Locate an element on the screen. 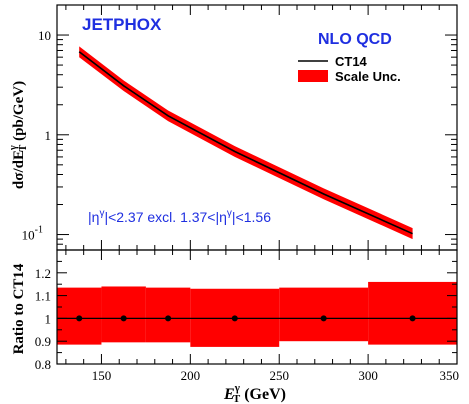  main-y-tick-label: 10-1 is located at coordinates (32, 234).